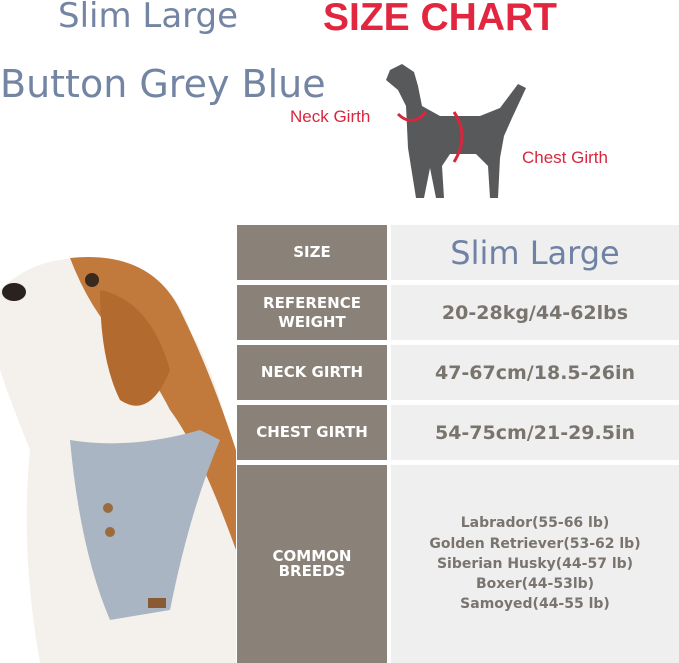  What do you see at coordinates (458, 137) in the screenshot?
I see `chest-girth-marker` at bounding box center [458, 137].